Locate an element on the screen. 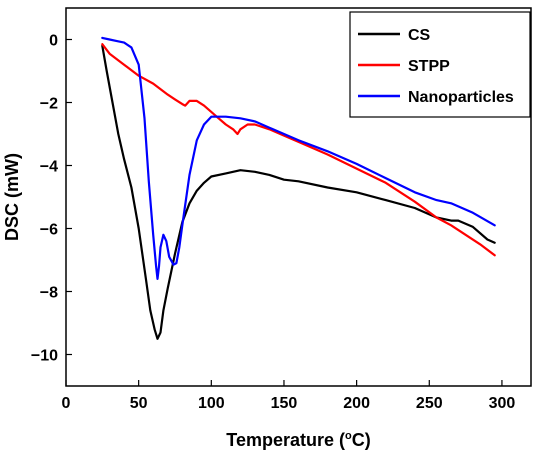 Image resolution: width=550 pixels, height=461 pixels. y-tick-label: −2 is located at coordinates (49, 104).